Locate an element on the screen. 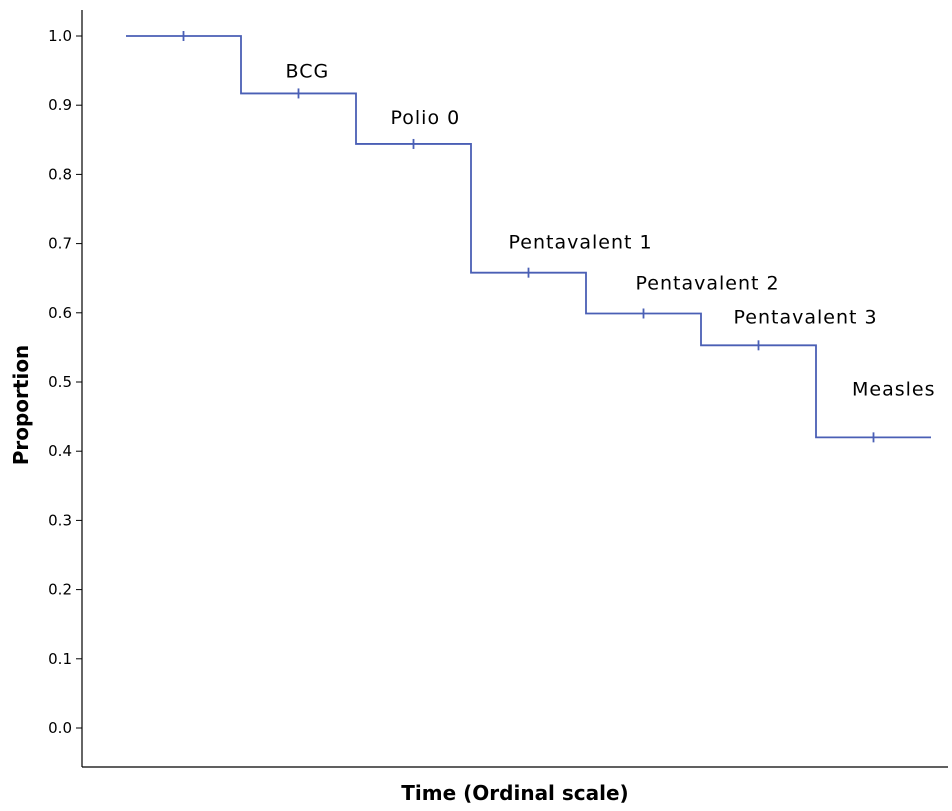 The height and width of the screenshot is (811, 952). annotation-label: Pentavalent 1 is located at coordinates (581, 243).